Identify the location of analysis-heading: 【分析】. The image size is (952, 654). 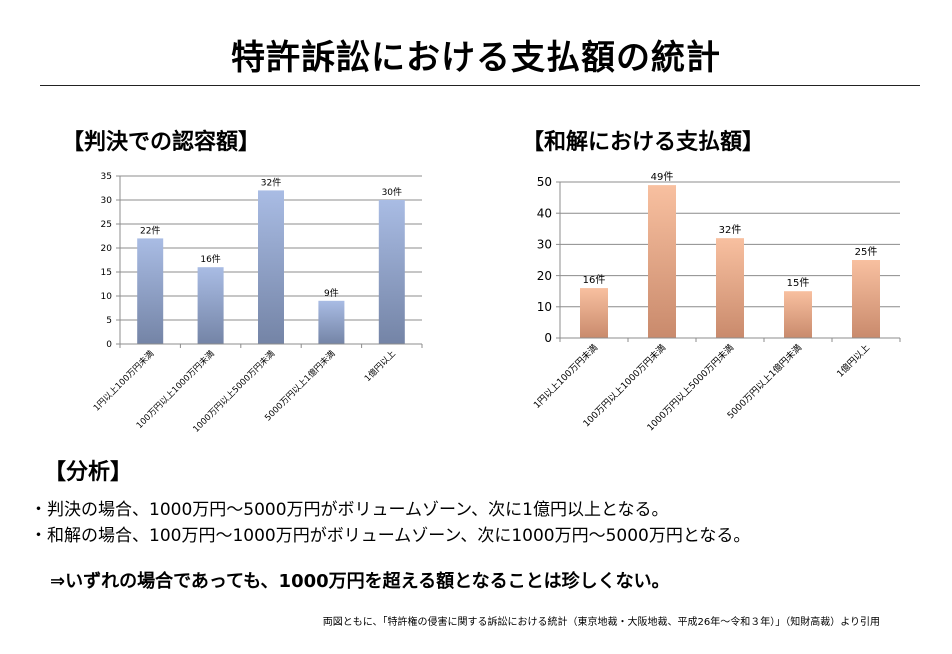
(88, 472).